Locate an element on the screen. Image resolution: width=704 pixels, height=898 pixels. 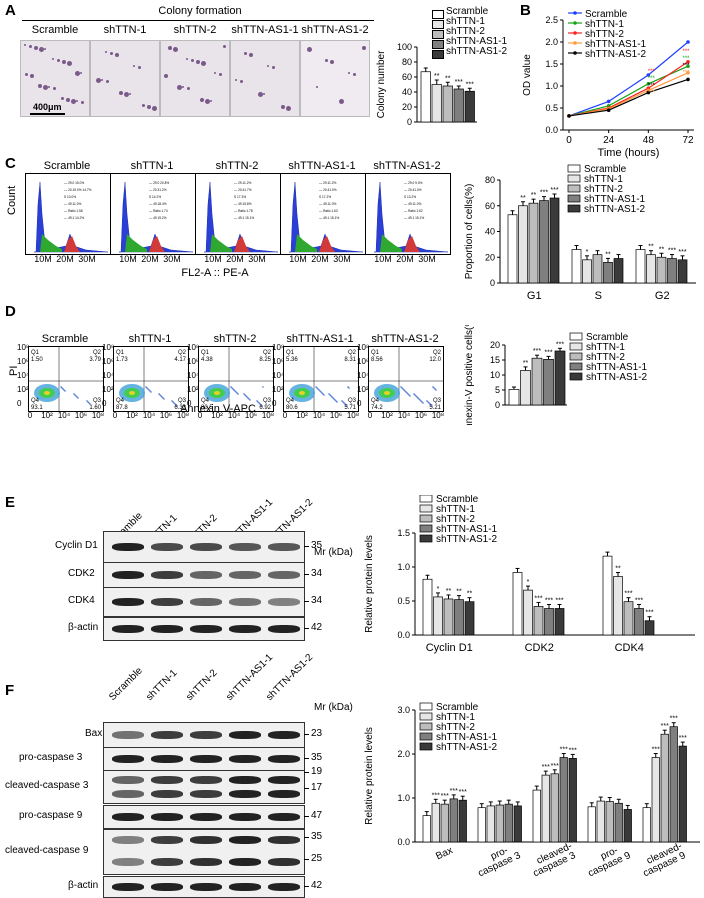
flow-d-plot: Q1 1.50 Q2 3.79 Q4 93.1 Q3 1.60 is located at coordinates (66, 379).